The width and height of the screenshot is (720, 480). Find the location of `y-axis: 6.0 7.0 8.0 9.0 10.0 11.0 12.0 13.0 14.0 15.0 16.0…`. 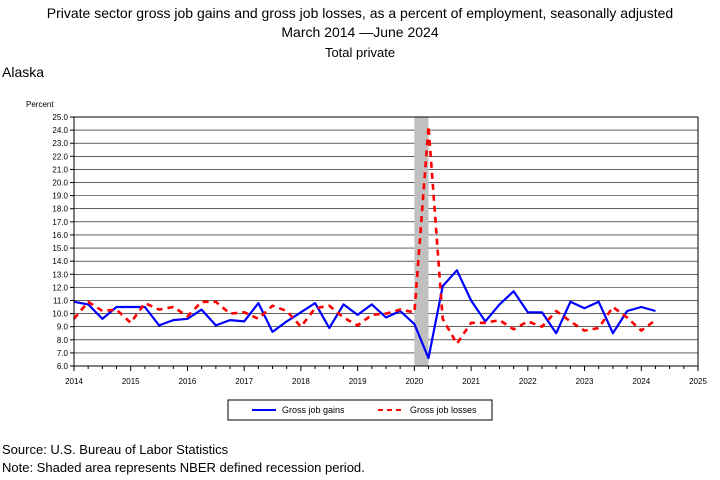

y-axis: 6.0 7.0 8.0 9.0 10.0 11.0 12.0 13.0 14.0 15.0 16.0… is located at coordinates (63, 242).